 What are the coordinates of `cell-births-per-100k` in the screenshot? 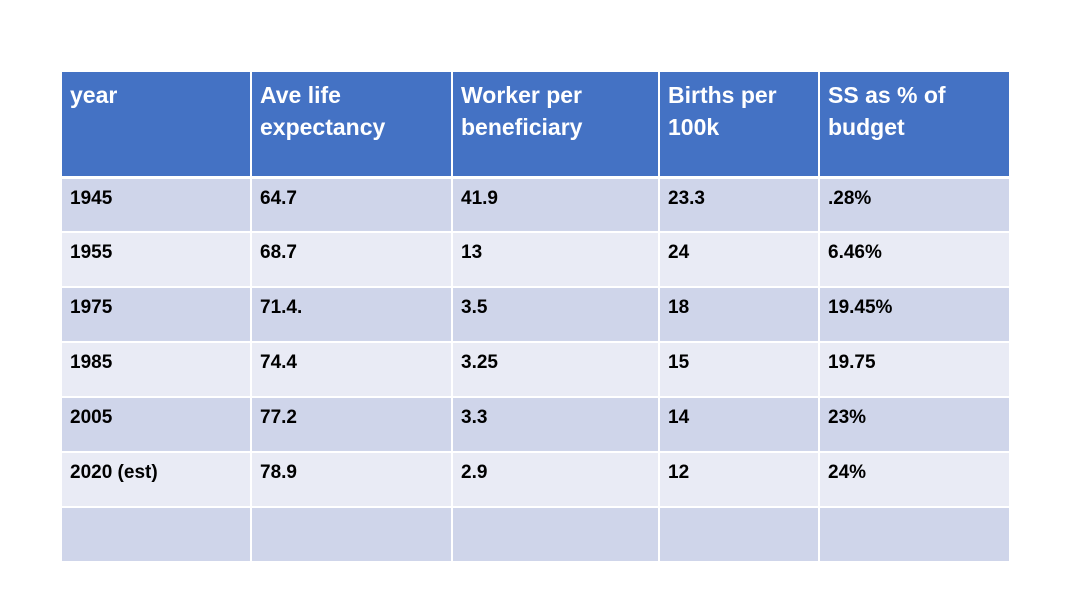 It's located at (739, 535).